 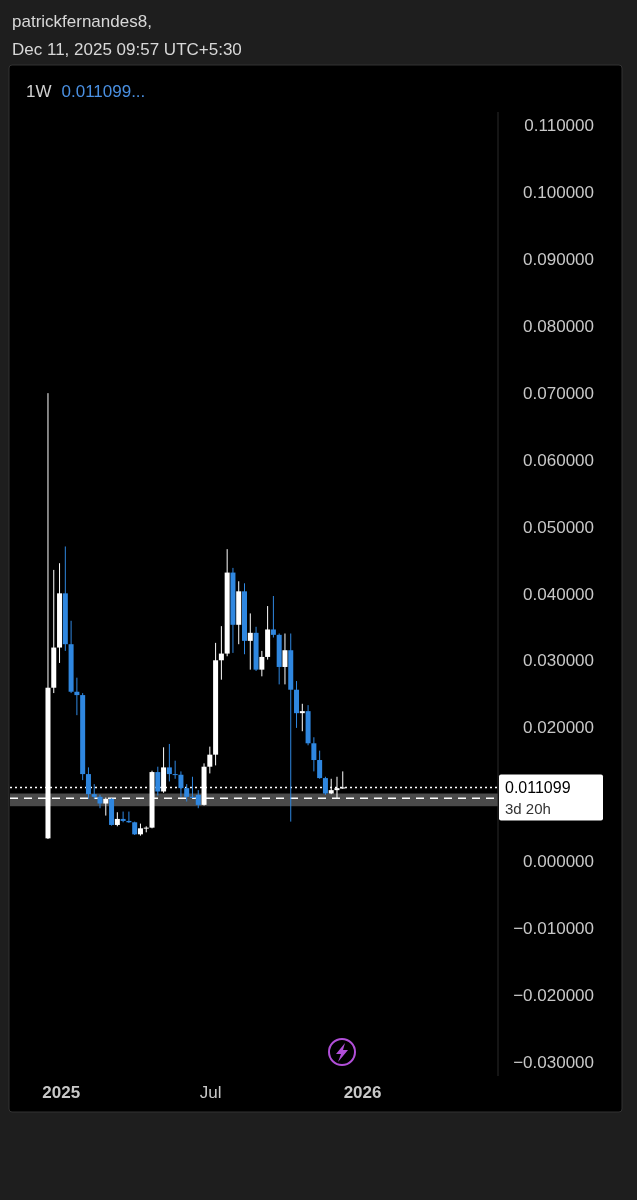 I want to click on y-tick-label: −0.010000, so click(x=553, y=929).